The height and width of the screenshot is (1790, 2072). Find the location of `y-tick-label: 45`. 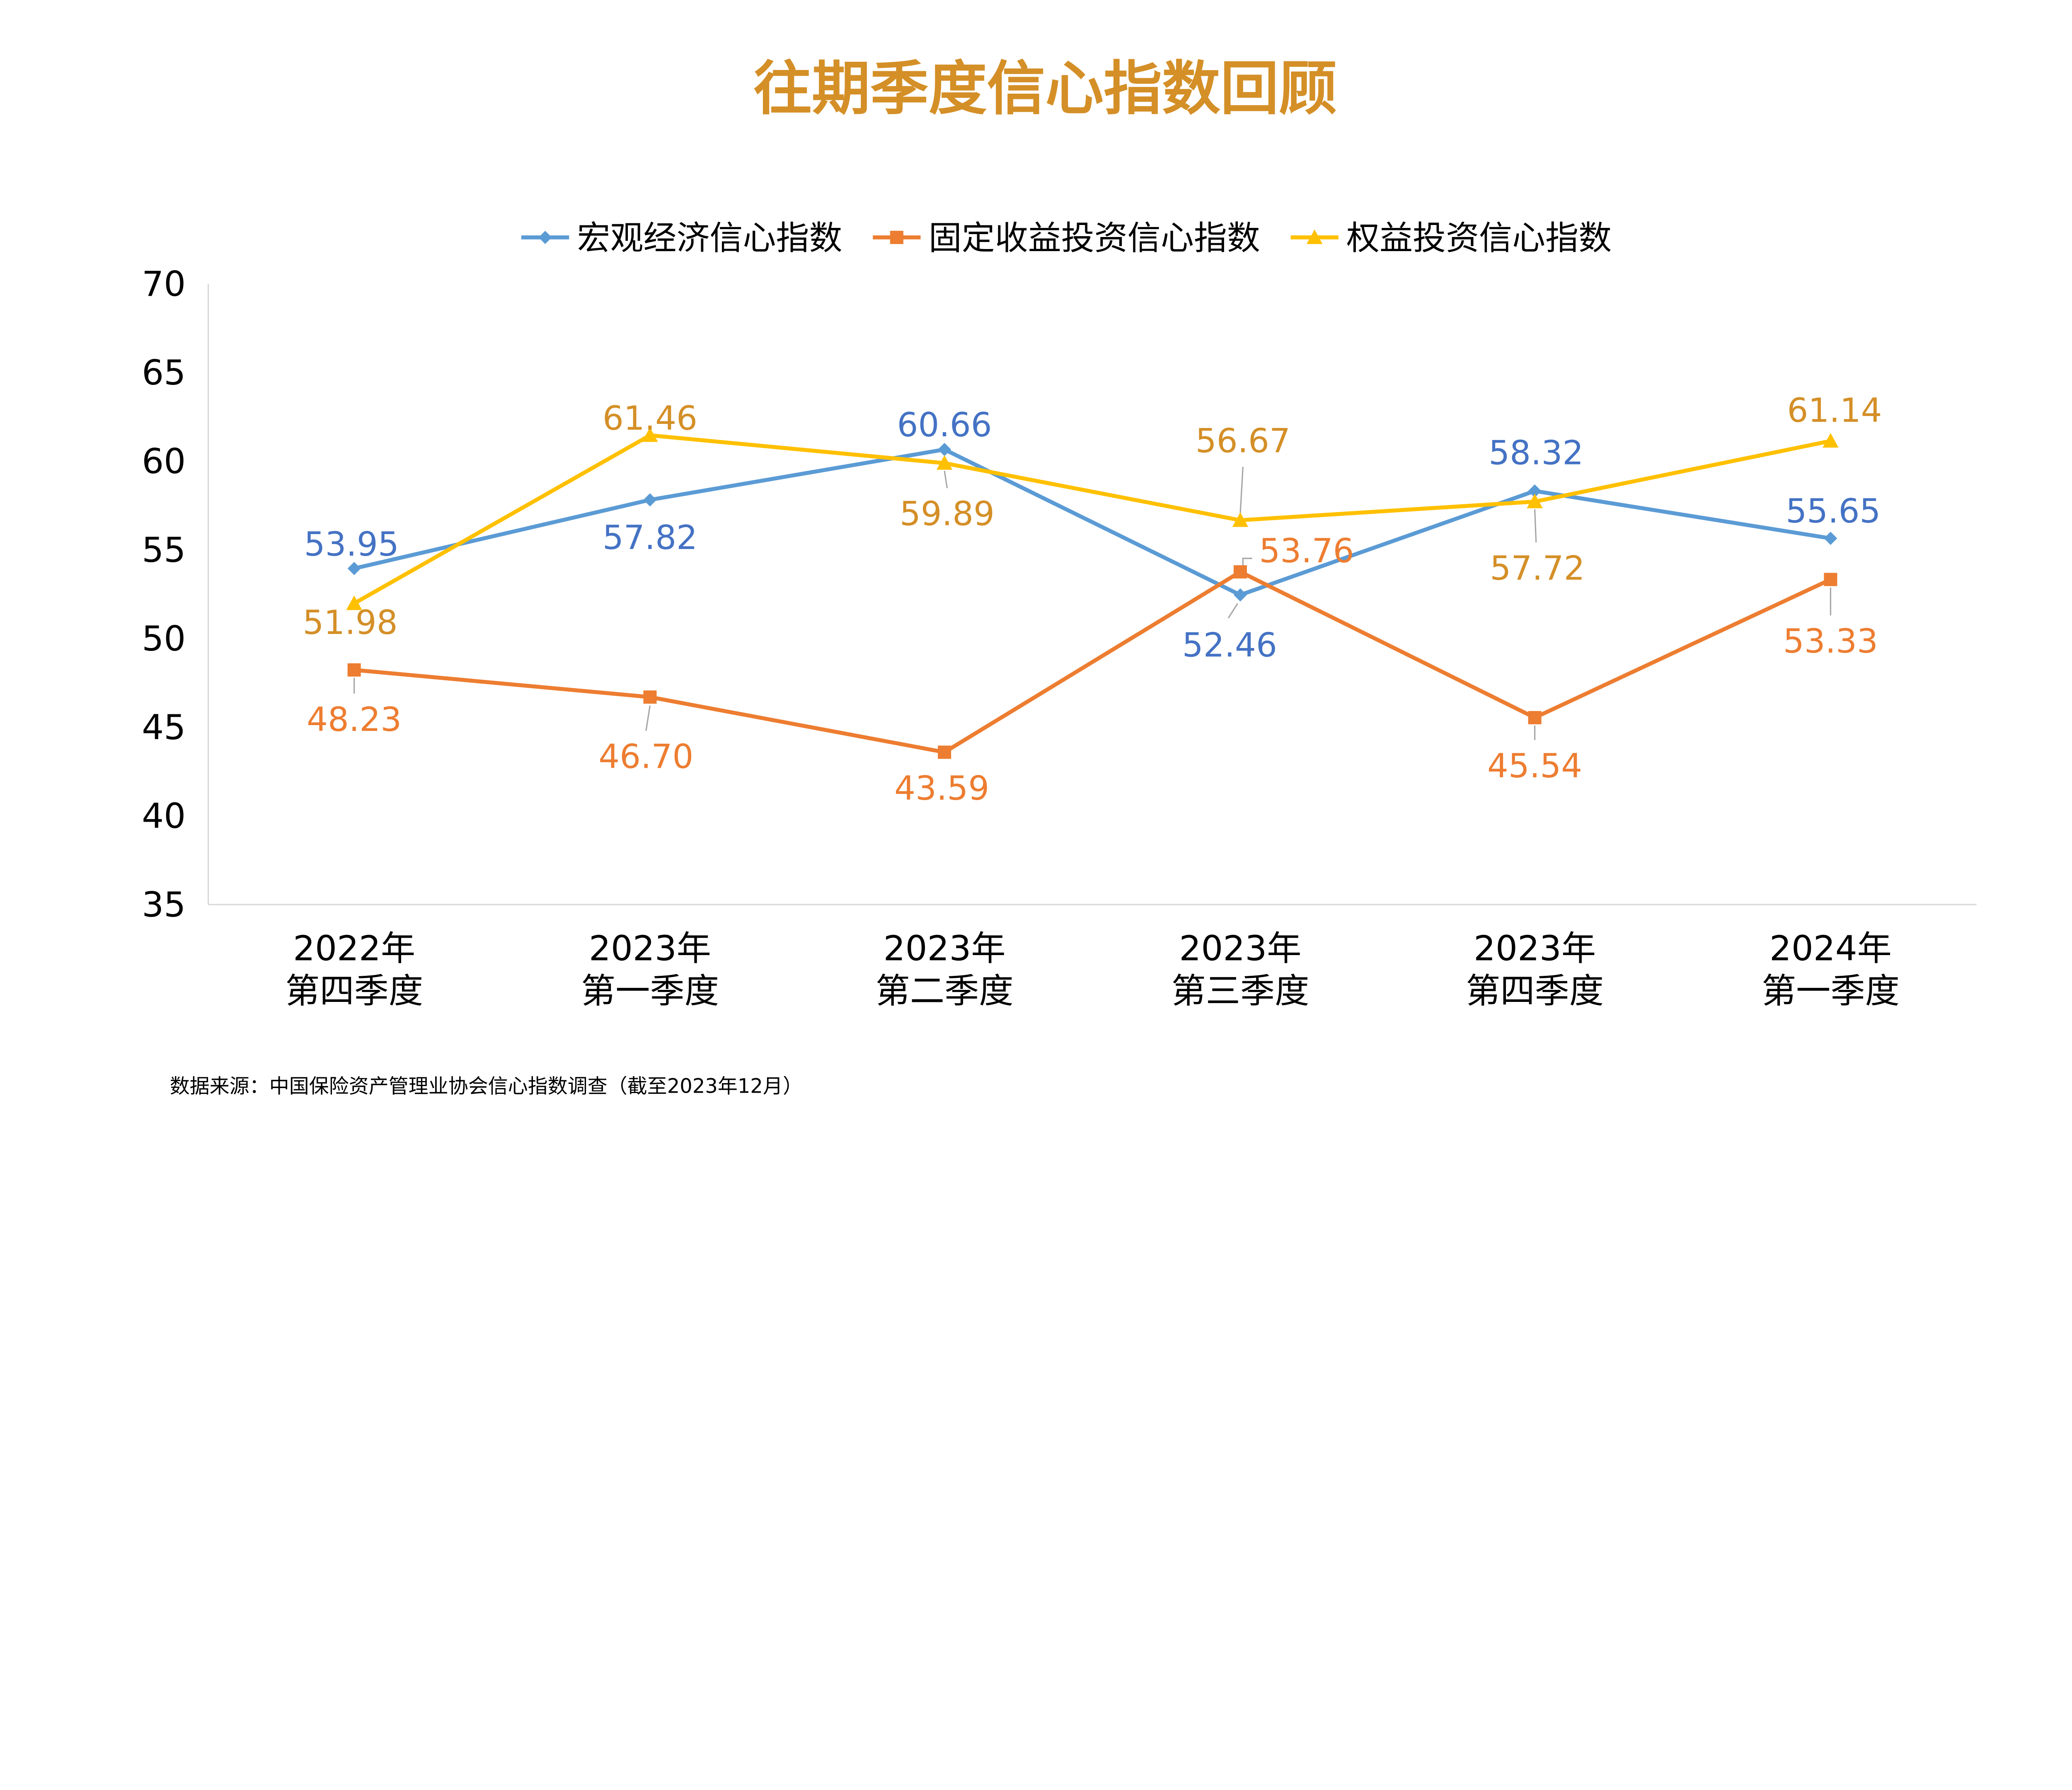

y-tick-label: 45 is located at coordinates (164, 727).